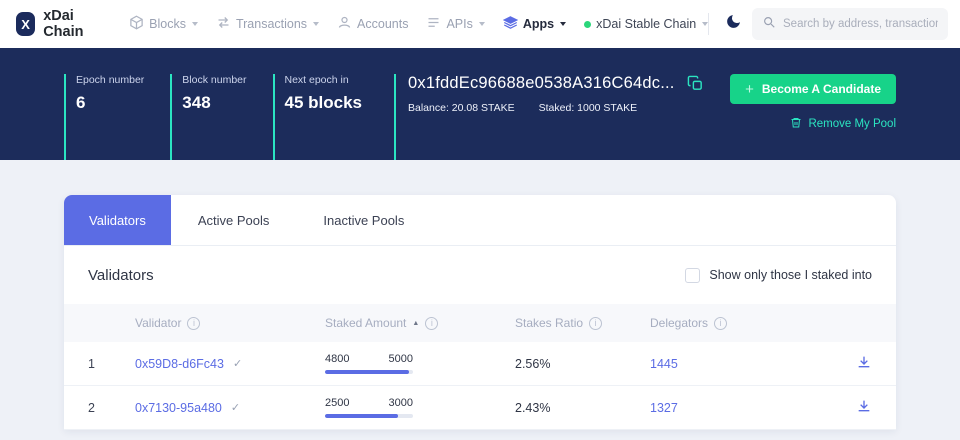 The image size is (960, 440). I want to click on stat-value: 45 blocks, so click(323, 102).